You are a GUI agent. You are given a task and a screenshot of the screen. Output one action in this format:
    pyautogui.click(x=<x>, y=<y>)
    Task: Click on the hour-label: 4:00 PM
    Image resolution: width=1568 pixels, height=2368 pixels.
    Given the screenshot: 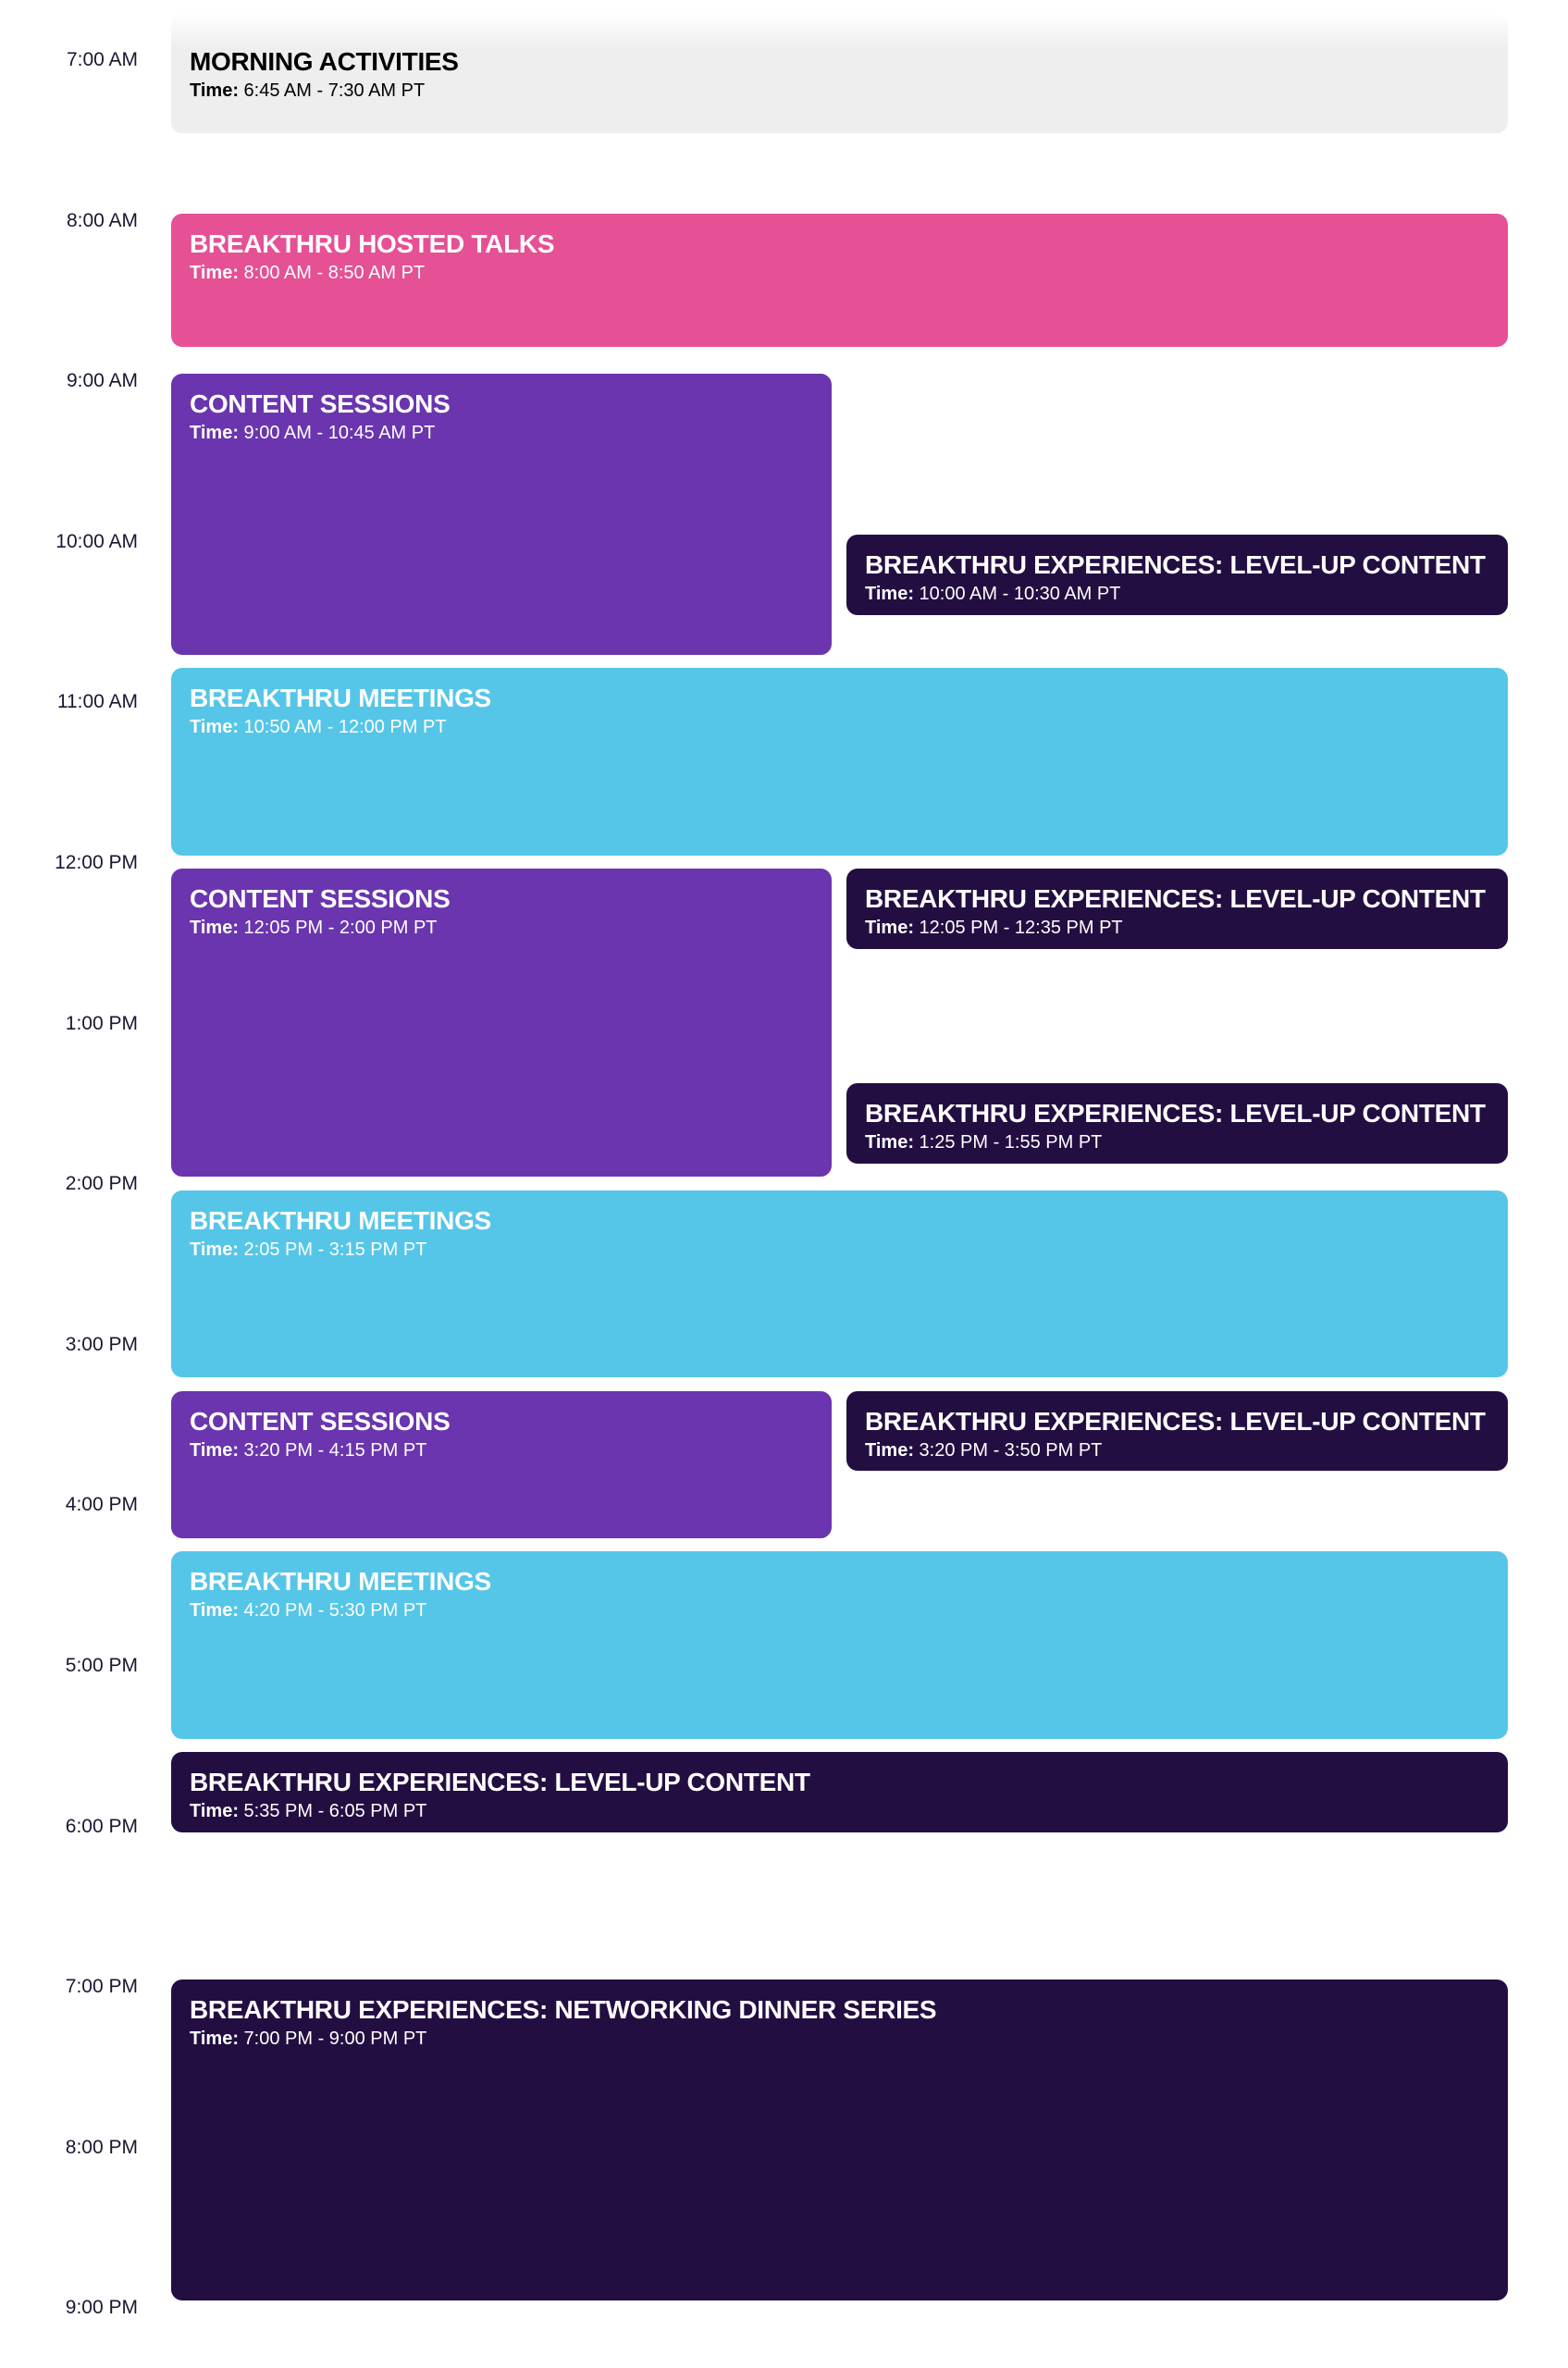 What is the action you would take?
    pyautogui.click(x=101, y=1505)
    